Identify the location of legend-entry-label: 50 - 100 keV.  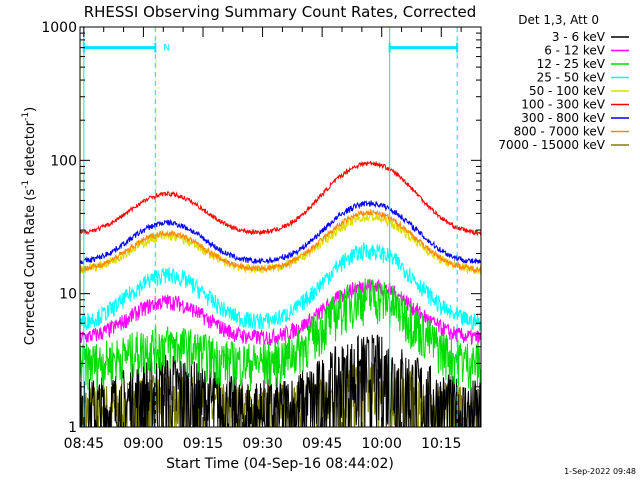
(567, 91).